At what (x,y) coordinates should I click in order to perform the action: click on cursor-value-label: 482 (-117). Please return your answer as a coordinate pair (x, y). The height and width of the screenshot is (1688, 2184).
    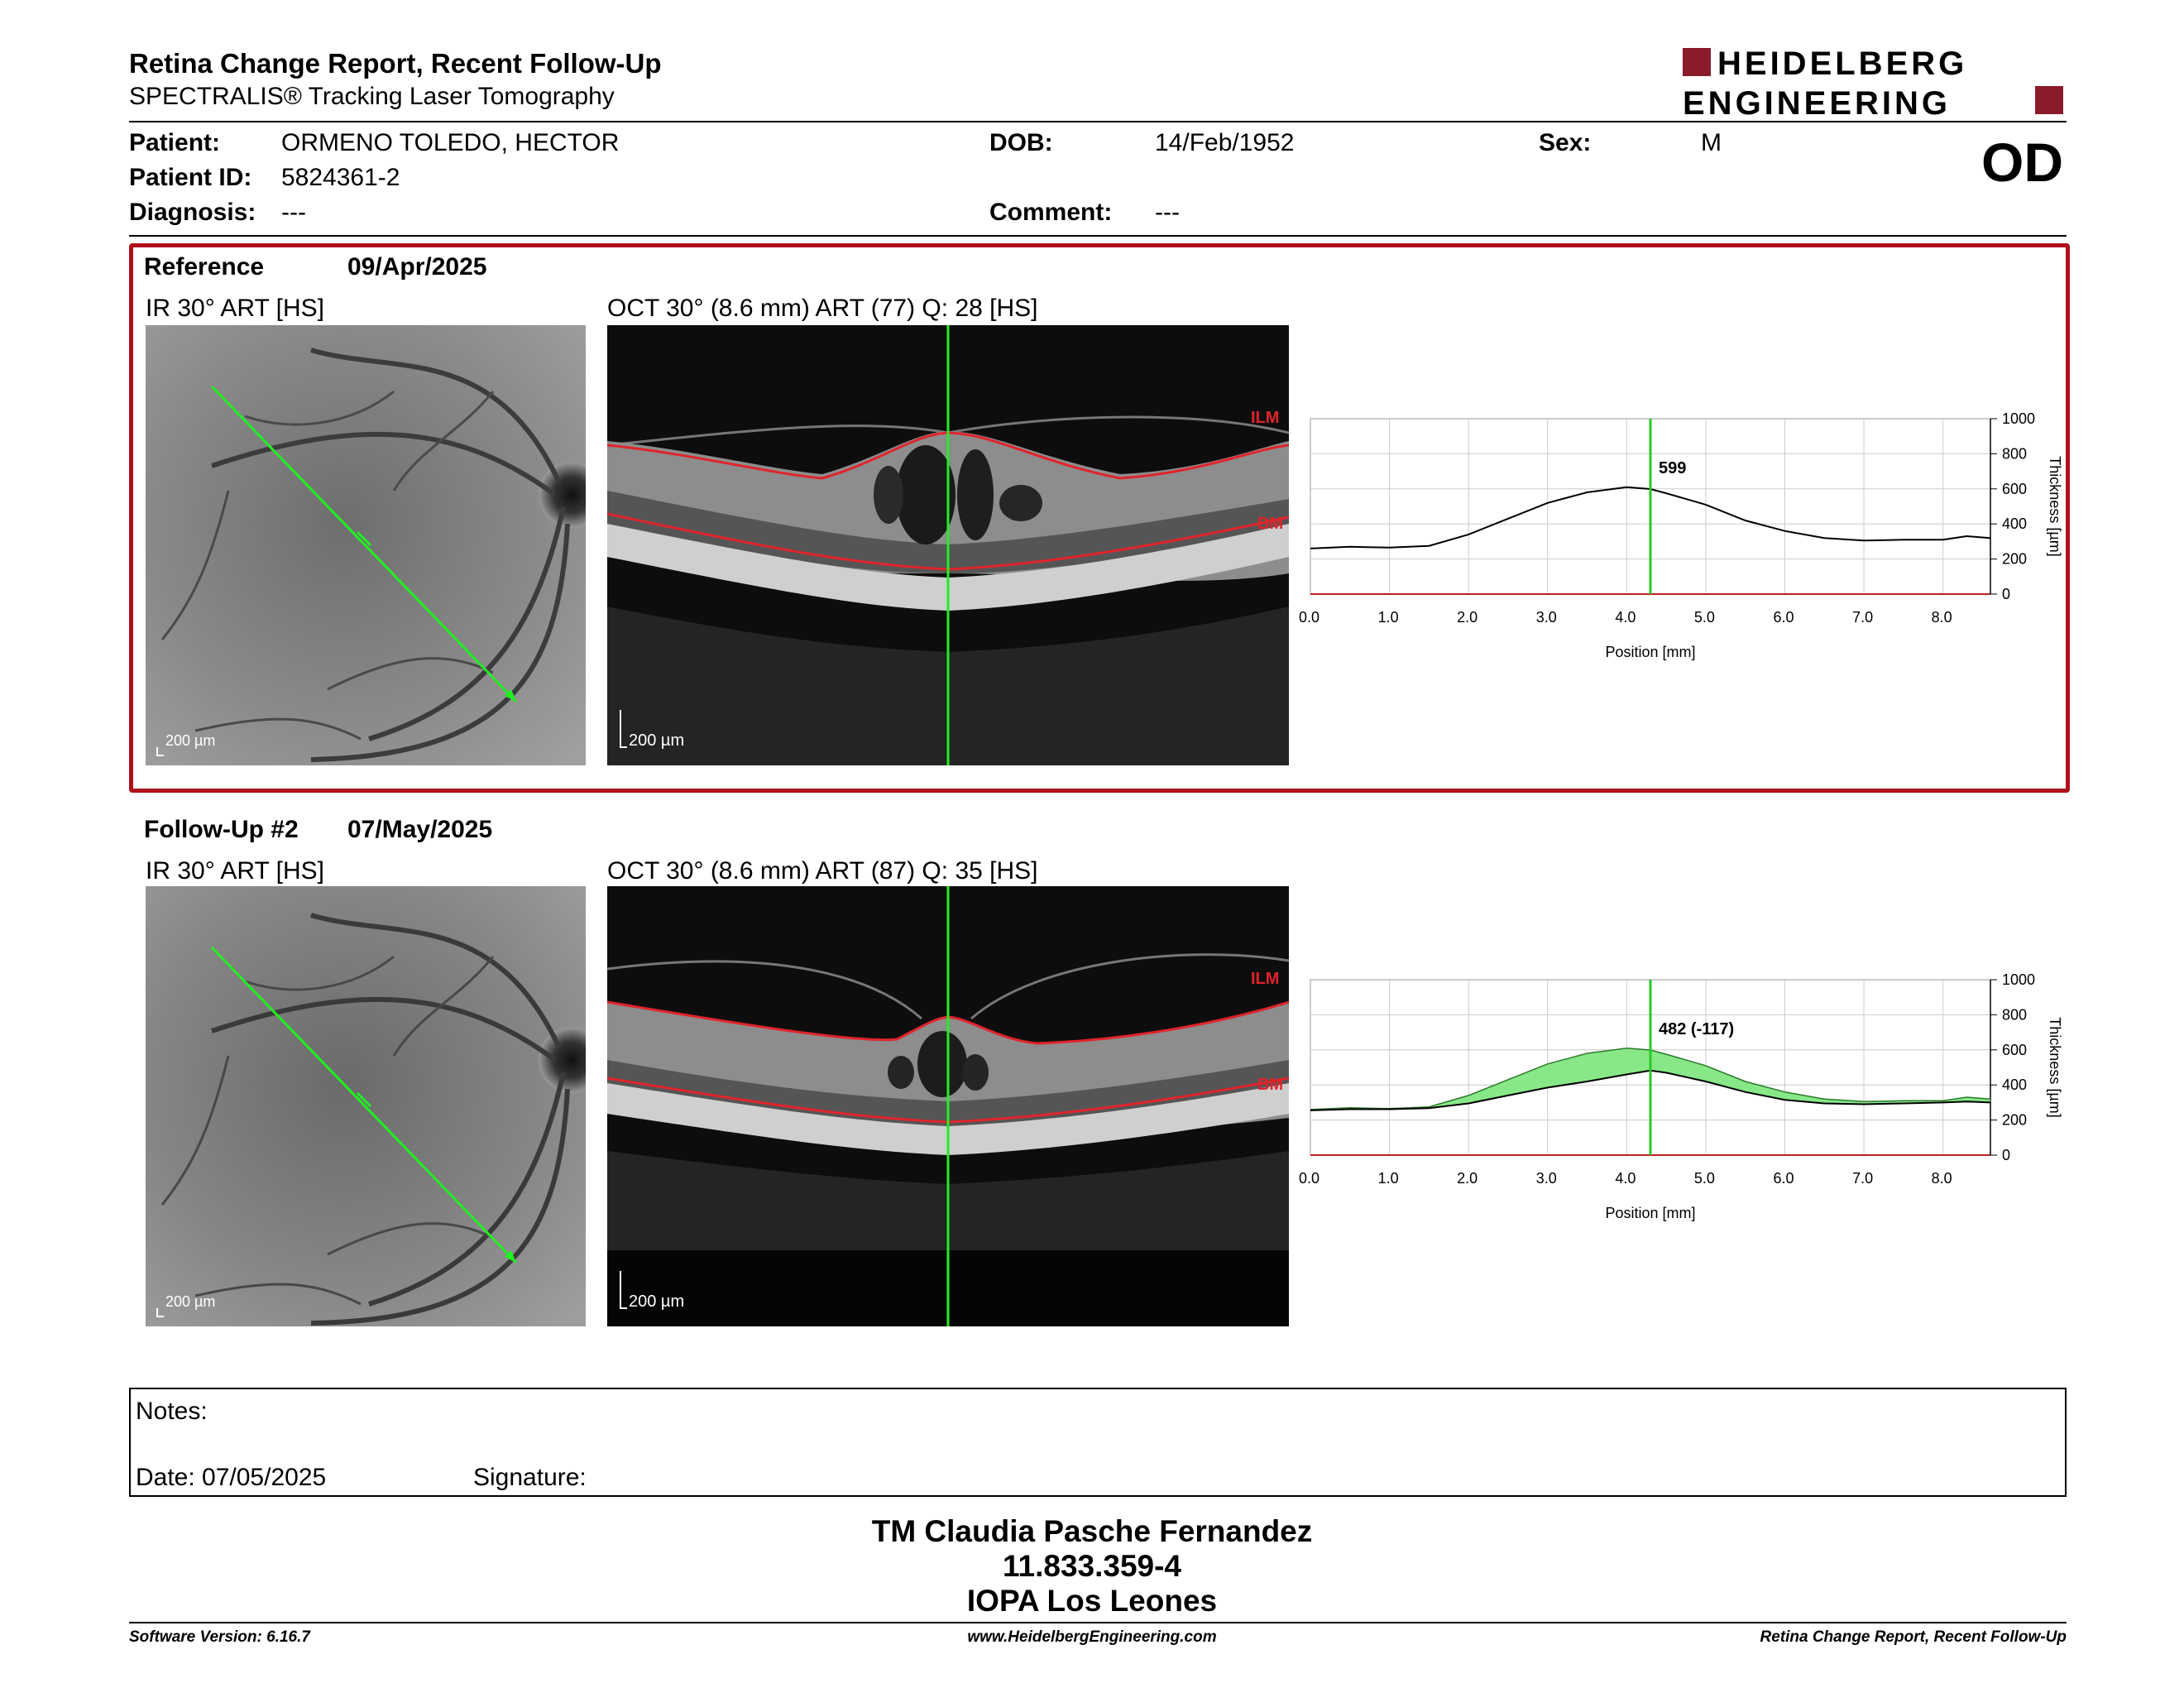
    Looking at the image, I should click on (1696, 1029).